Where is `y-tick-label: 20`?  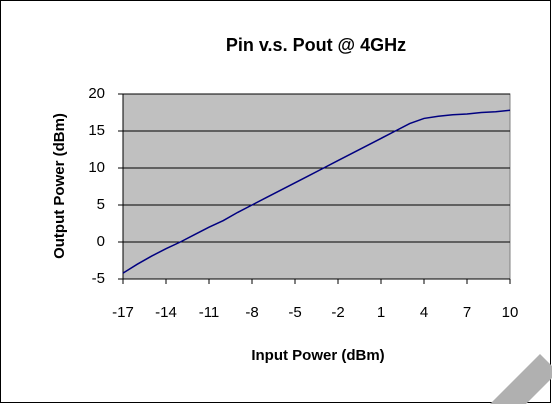 y-tick-label: 20 is located at coordinates (96, 93).